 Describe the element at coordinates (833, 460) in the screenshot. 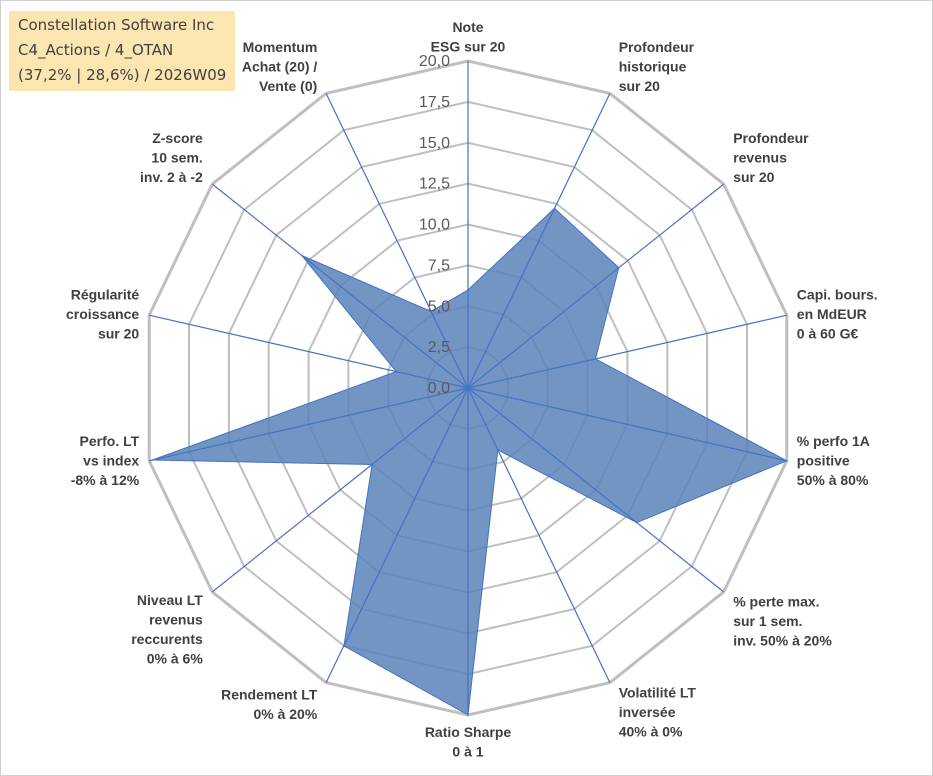

I see `axis-label: % perfo 1A positive 50% à 80%` at that location.